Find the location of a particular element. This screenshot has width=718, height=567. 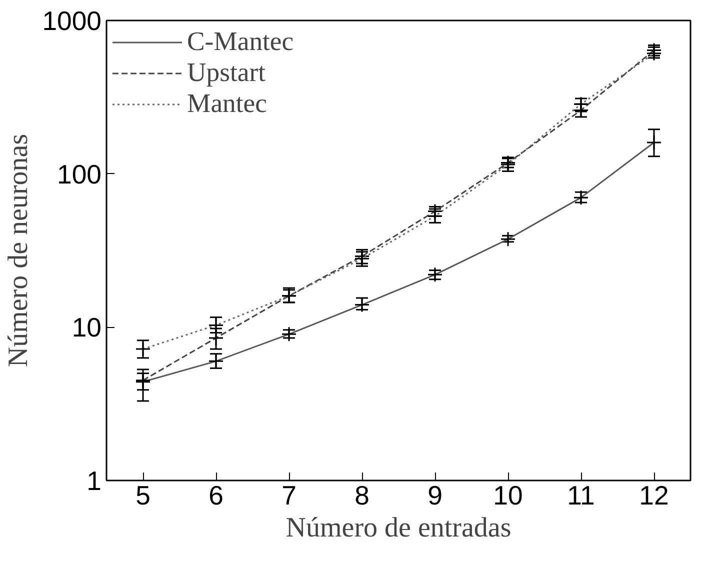

x-tick-label: 9 is located at coordinates (435, 495).